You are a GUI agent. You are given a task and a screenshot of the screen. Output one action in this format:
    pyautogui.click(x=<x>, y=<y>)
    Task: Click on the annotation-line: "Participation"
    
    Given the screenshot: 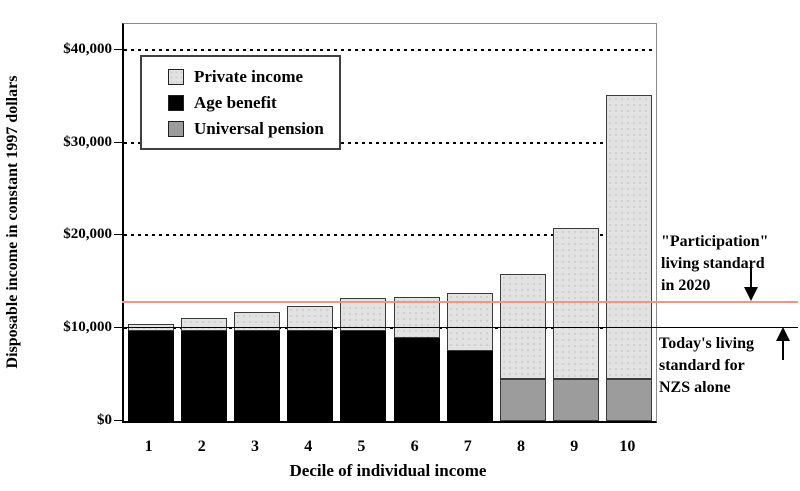 What is the action you would take?
    pyautogui.click(x=715, y=241)
    